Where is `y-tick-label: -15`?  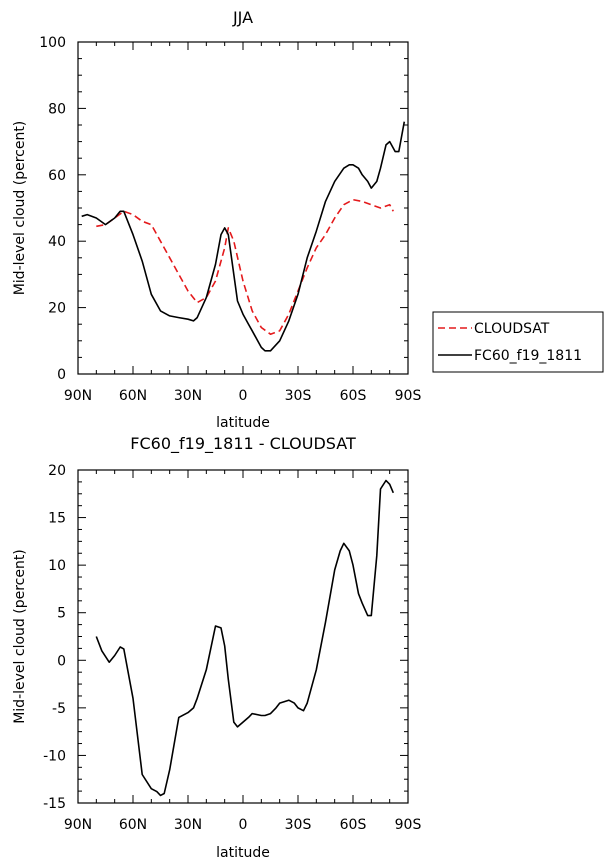 y-tick-label: -15 is located at coordinates (54, 804).